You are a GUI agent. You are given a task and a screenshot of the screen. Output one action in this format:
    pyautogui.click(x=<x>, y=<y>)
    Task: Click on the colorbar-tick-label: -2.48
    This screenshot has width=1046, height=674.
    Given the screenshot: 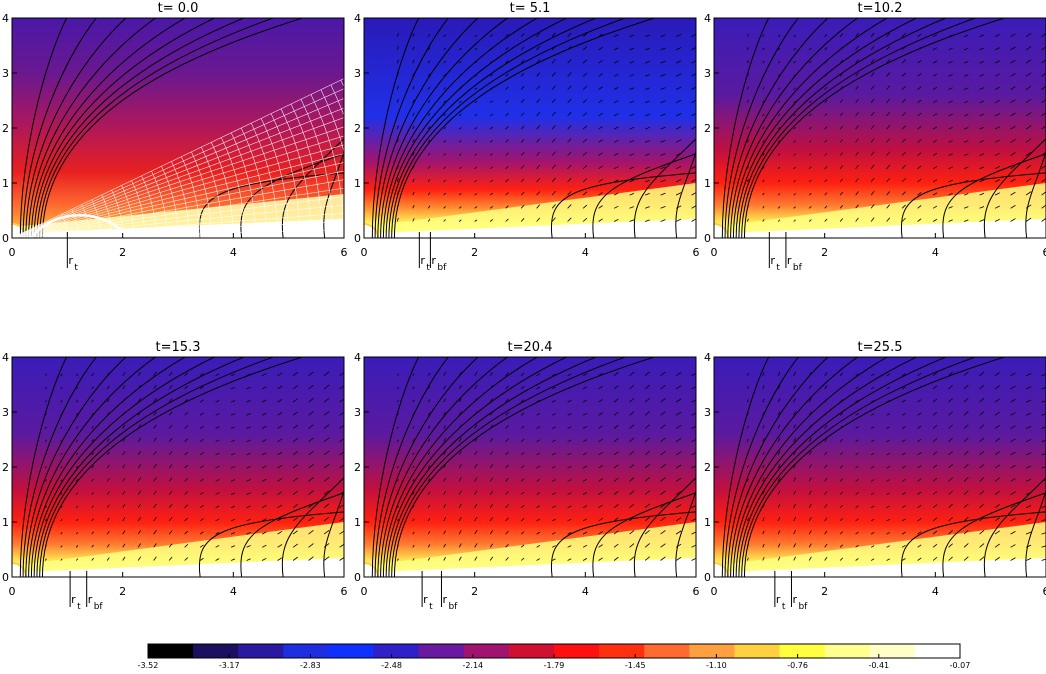 What is the action you would take?
    pyautogui.click(x=391, y=665)
    